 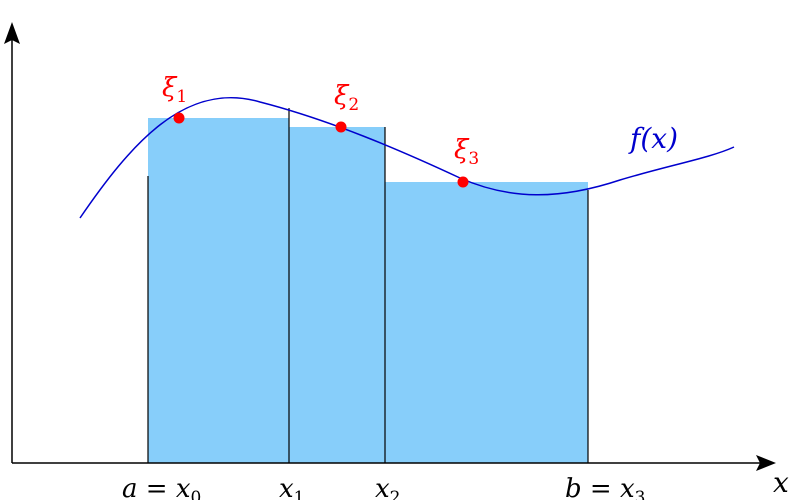 I want to click on label-xi1: ξ1, so click(x=174, y=90).